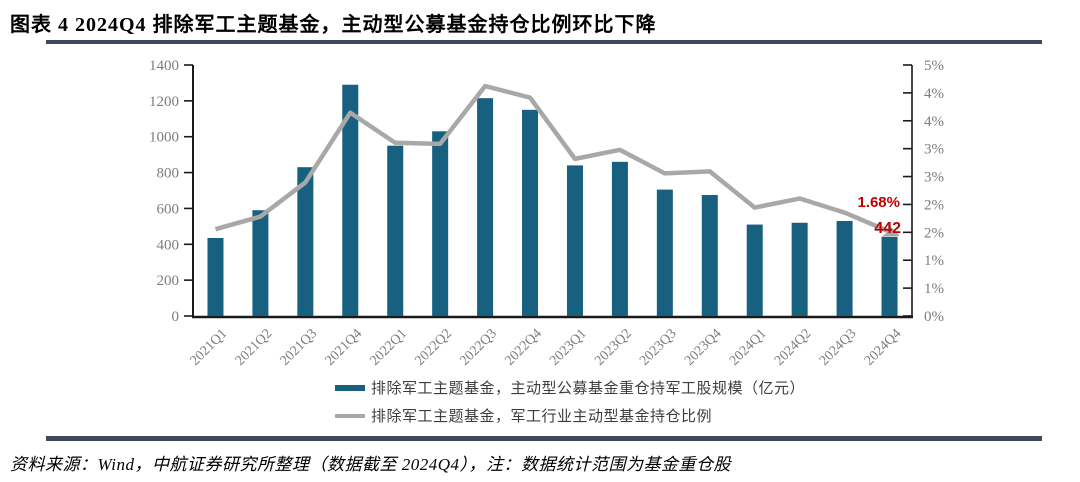 The width and height of the screenshot is (1080, 482). I want to click on x-axis-tick-label: 2024Q4, so click(883, 347).